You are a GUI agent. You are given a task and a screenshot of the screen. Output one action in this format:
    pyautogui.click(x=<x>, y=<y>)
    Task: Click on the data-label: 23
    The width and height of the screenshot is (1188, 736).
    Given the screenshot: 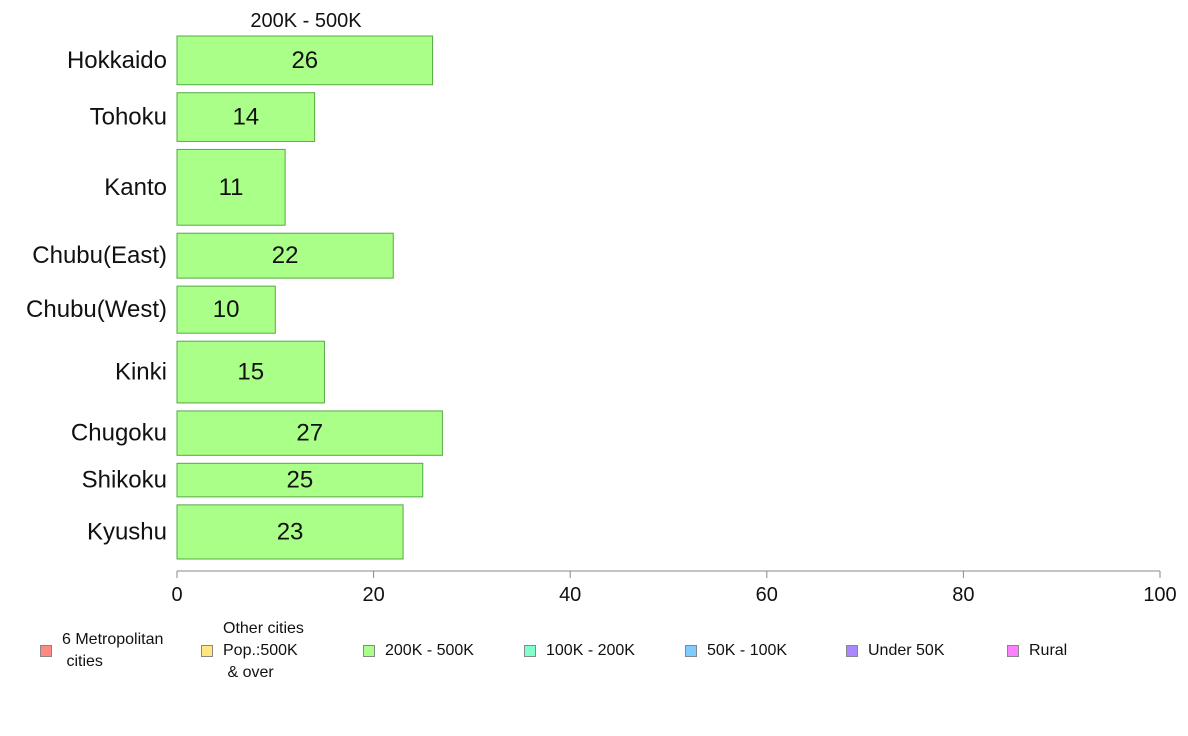 What is the action you would take?
    pyautogui.click(x=290, y=531)
    